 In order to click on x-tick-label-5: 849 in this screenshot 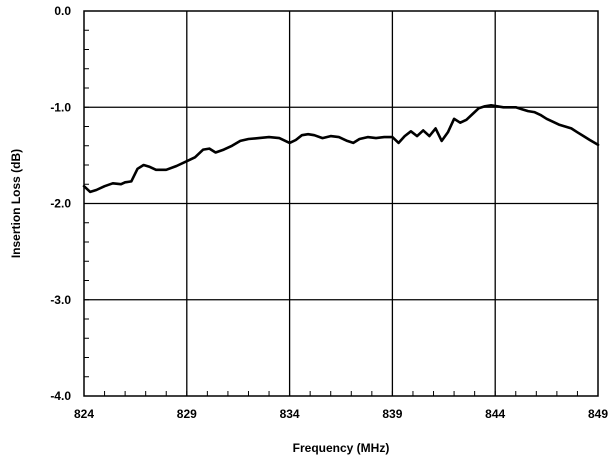, I will do `click(598, 414)`.